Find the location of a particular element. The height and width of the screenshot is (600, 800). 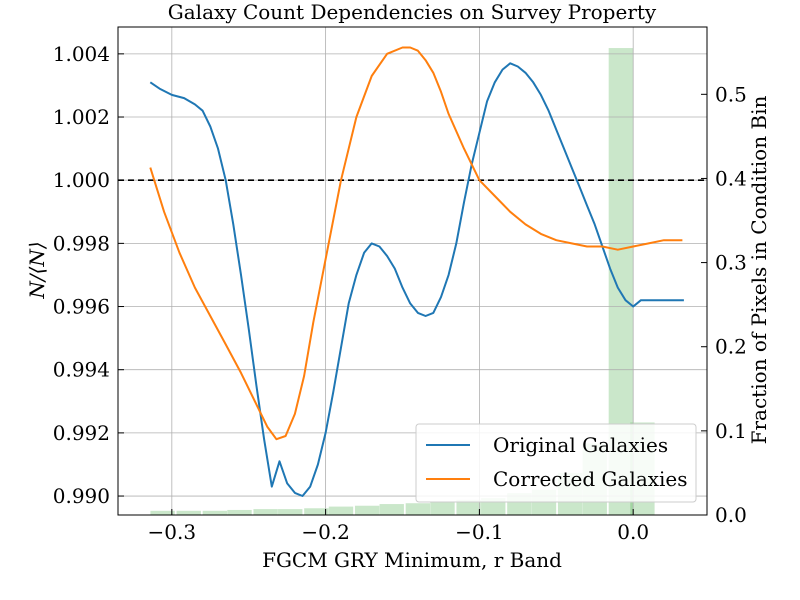

y-tick-label: 1.004 is located at coordinates (81, 54).